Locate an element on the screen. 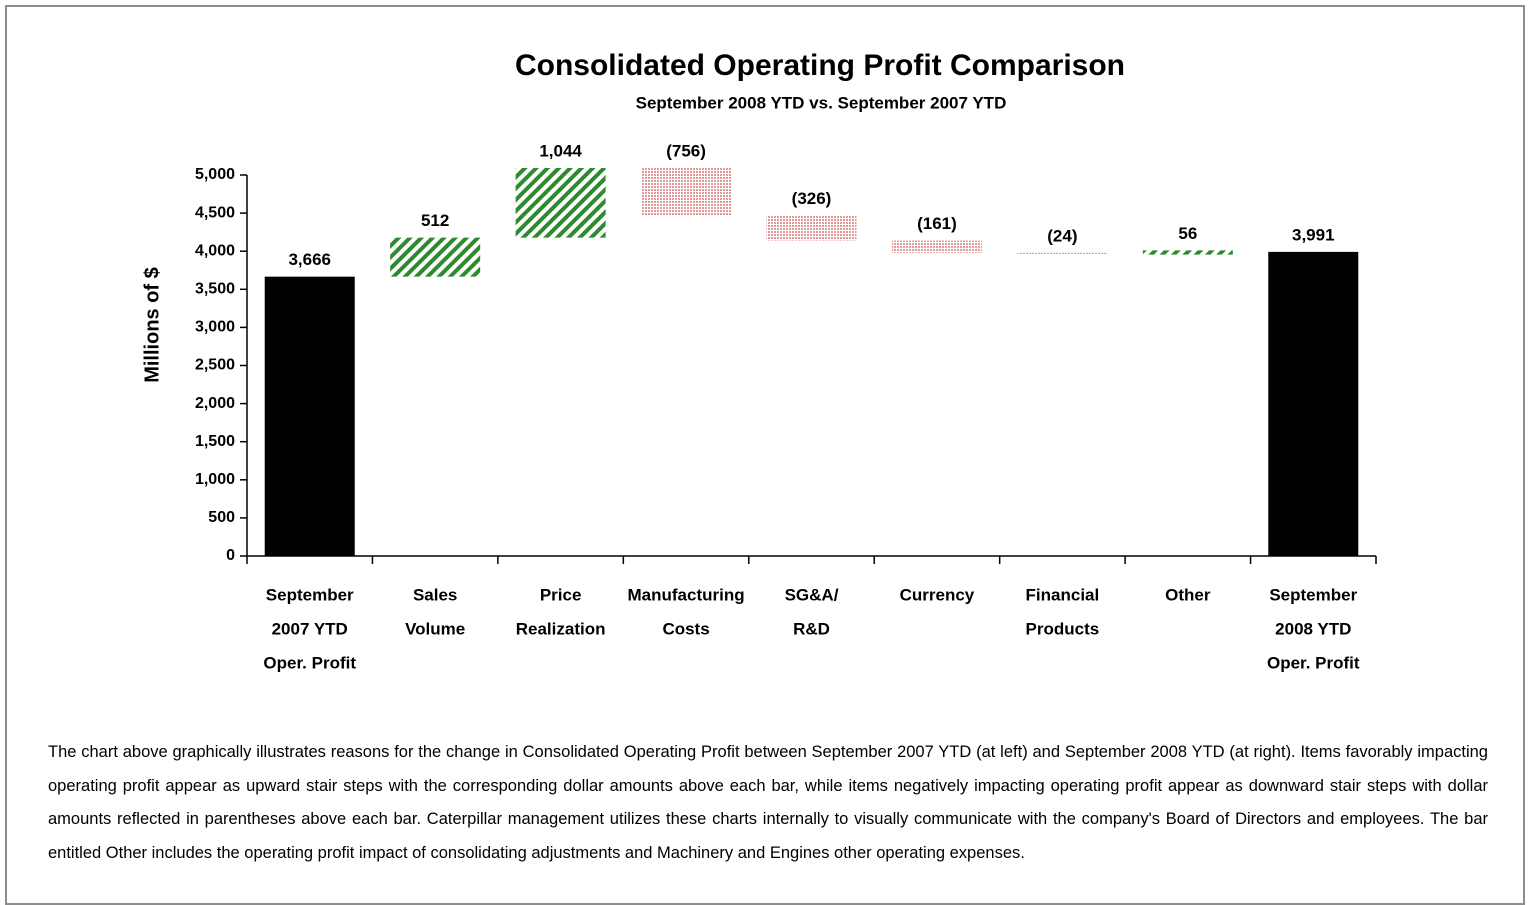 Image resolution: width=1535 pixels, height=905 pixels. x-tick-label: SG&A/ is located at coordinates (812, 594).